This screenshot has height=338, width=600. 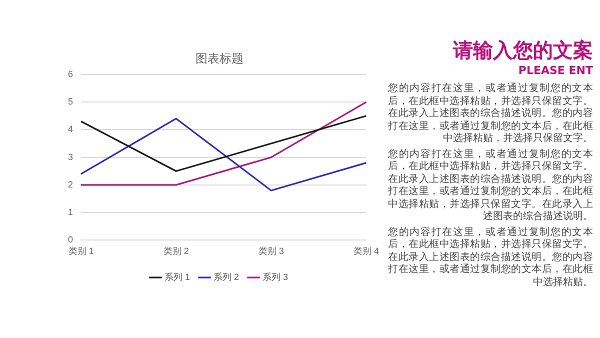 I want to click on y-tick-label: 4, so click(x=71, y=129).